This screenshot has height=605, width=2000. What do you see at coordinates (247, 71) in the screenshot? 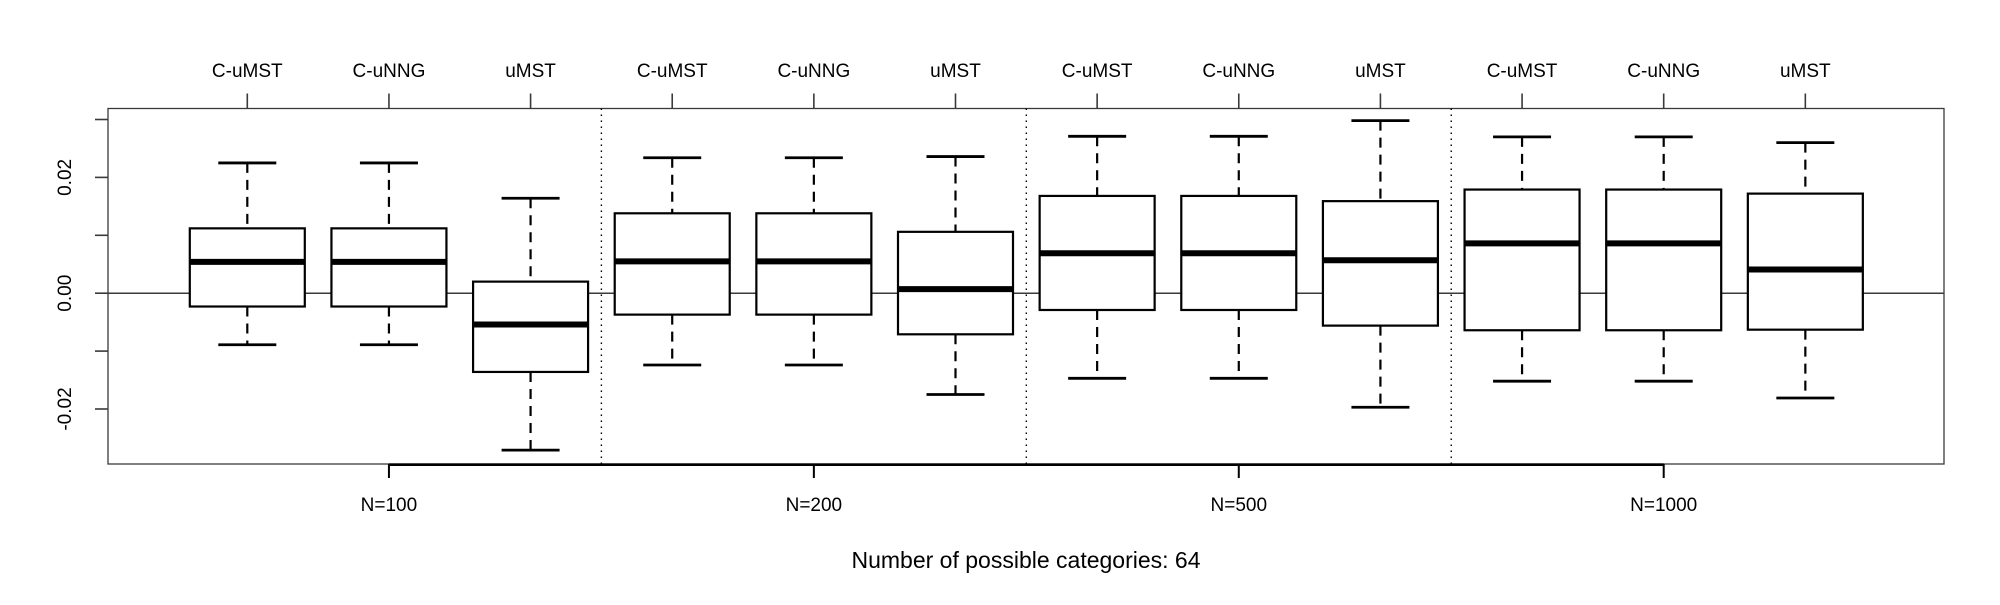
I see `method-label-cumst-n100: C-uMST` at bounding box center [247, 71].